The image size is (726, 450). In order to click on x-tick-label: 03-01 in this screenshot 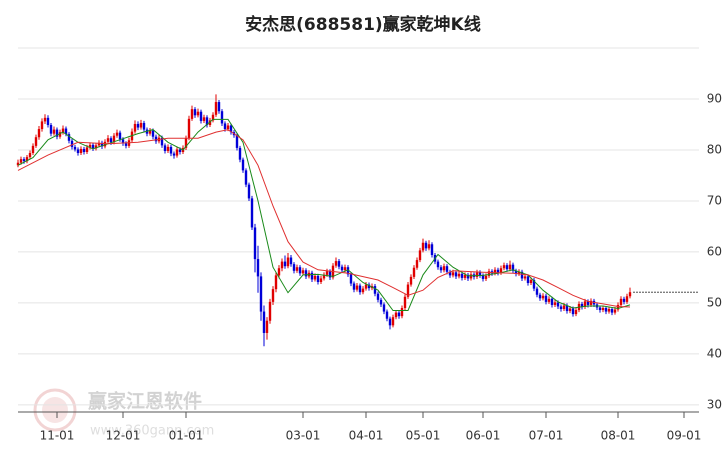, I will do `click(303, 436)`.